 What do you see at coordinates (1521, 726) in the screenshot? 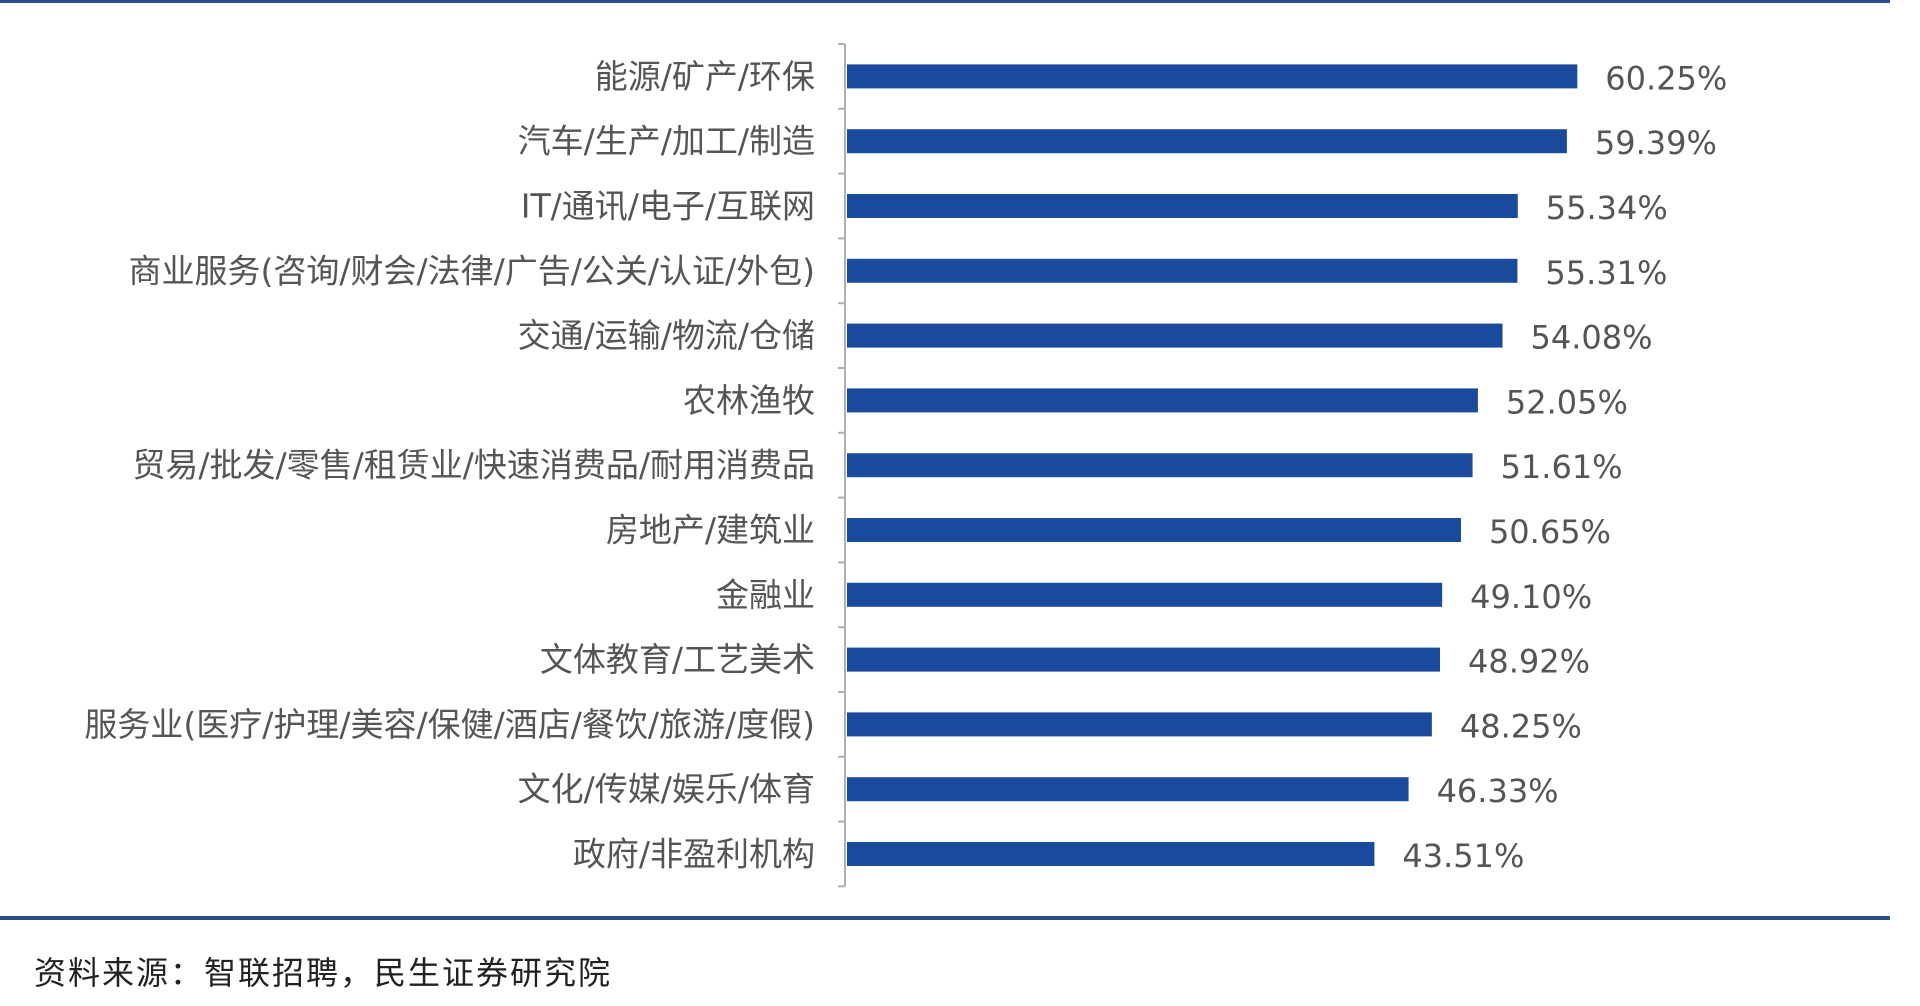
I see `data-label: 48.25%` at bounding box center [1521, 726].